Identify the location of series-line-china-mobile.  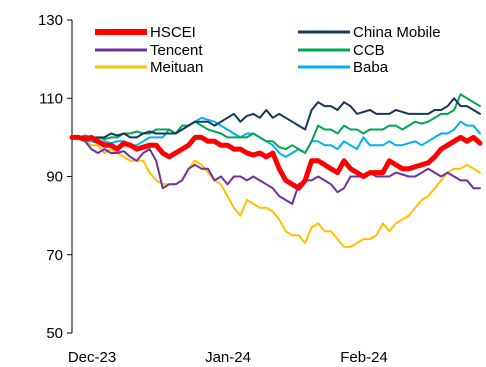
(276, 119).